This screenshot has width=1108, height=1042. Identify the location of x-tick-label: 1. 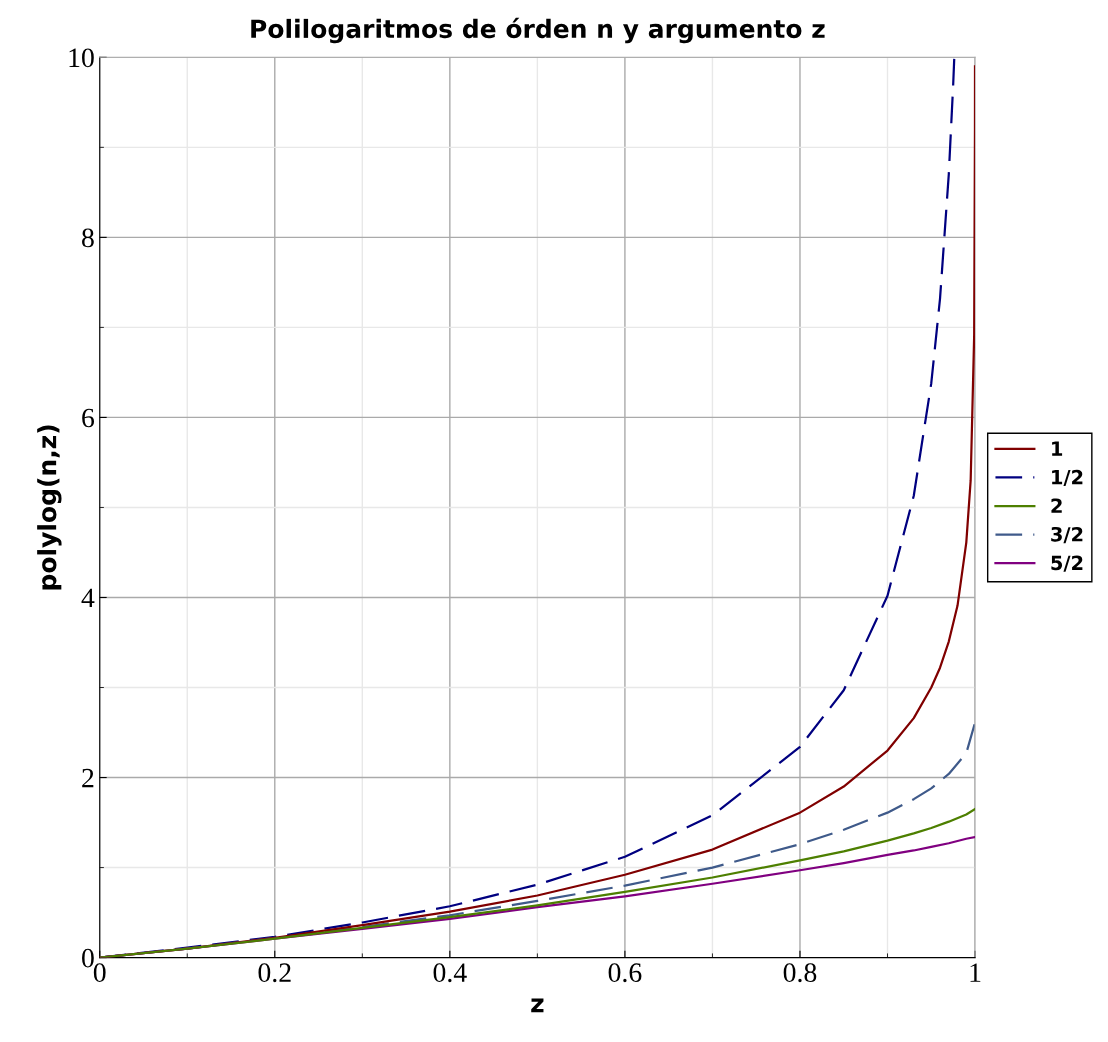
(975, 972).